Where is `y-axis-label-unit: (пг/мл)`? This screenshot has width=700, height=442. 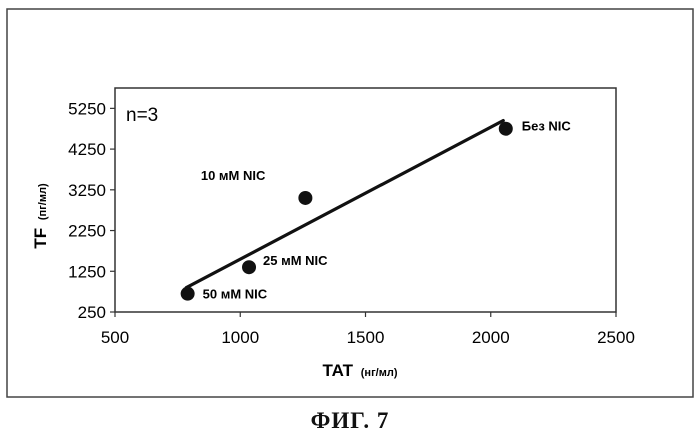 y-axis-label-unit: (пг/мл) is located at coordinates (43, 201).